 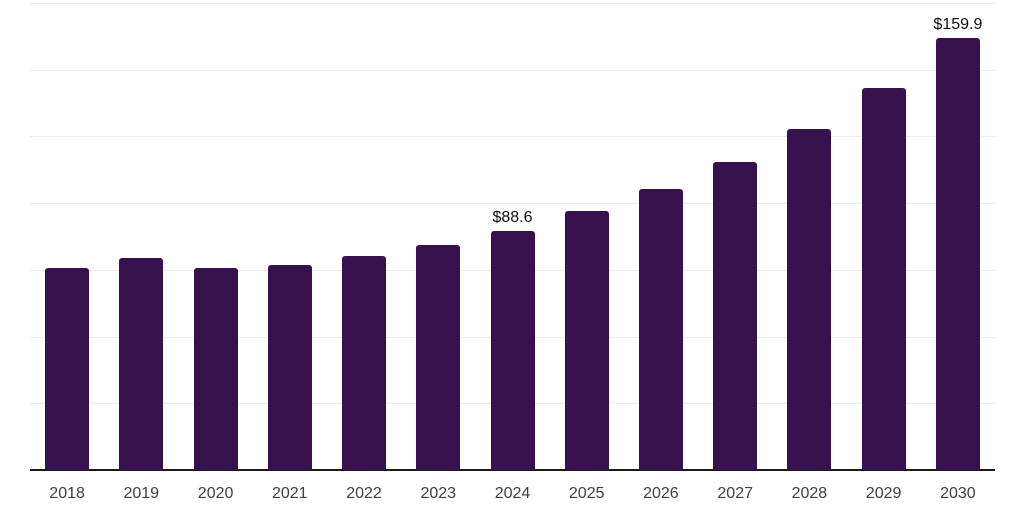 What do you see at coordinates (883, 493) in the screenshot?
I see `x-tick-2029: 2029` at bounding box center [883, 493].